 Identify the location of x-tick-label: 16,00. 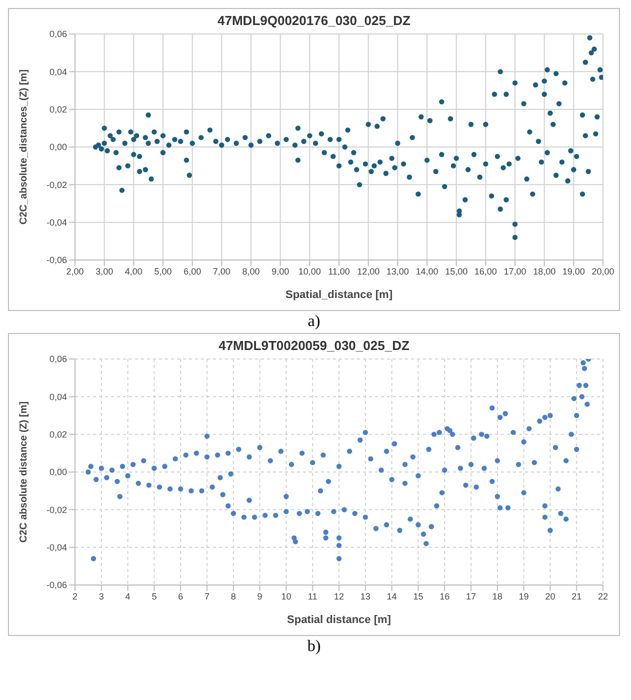
(485, 271).